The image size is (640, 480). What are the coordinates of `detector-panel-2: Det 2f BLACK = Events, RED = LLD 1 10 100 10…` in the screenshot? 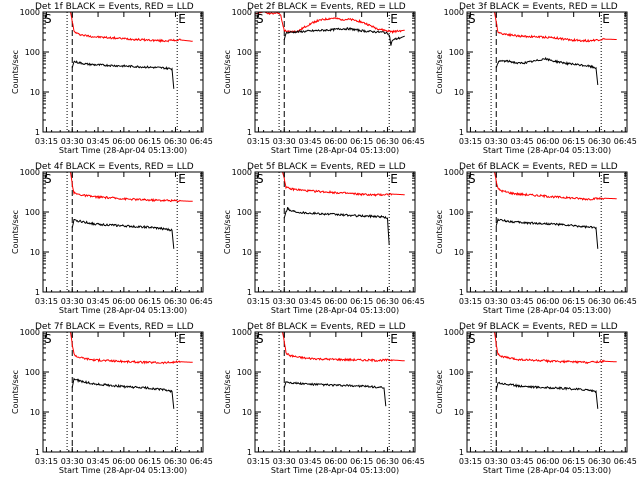 It's located at (324, 78).